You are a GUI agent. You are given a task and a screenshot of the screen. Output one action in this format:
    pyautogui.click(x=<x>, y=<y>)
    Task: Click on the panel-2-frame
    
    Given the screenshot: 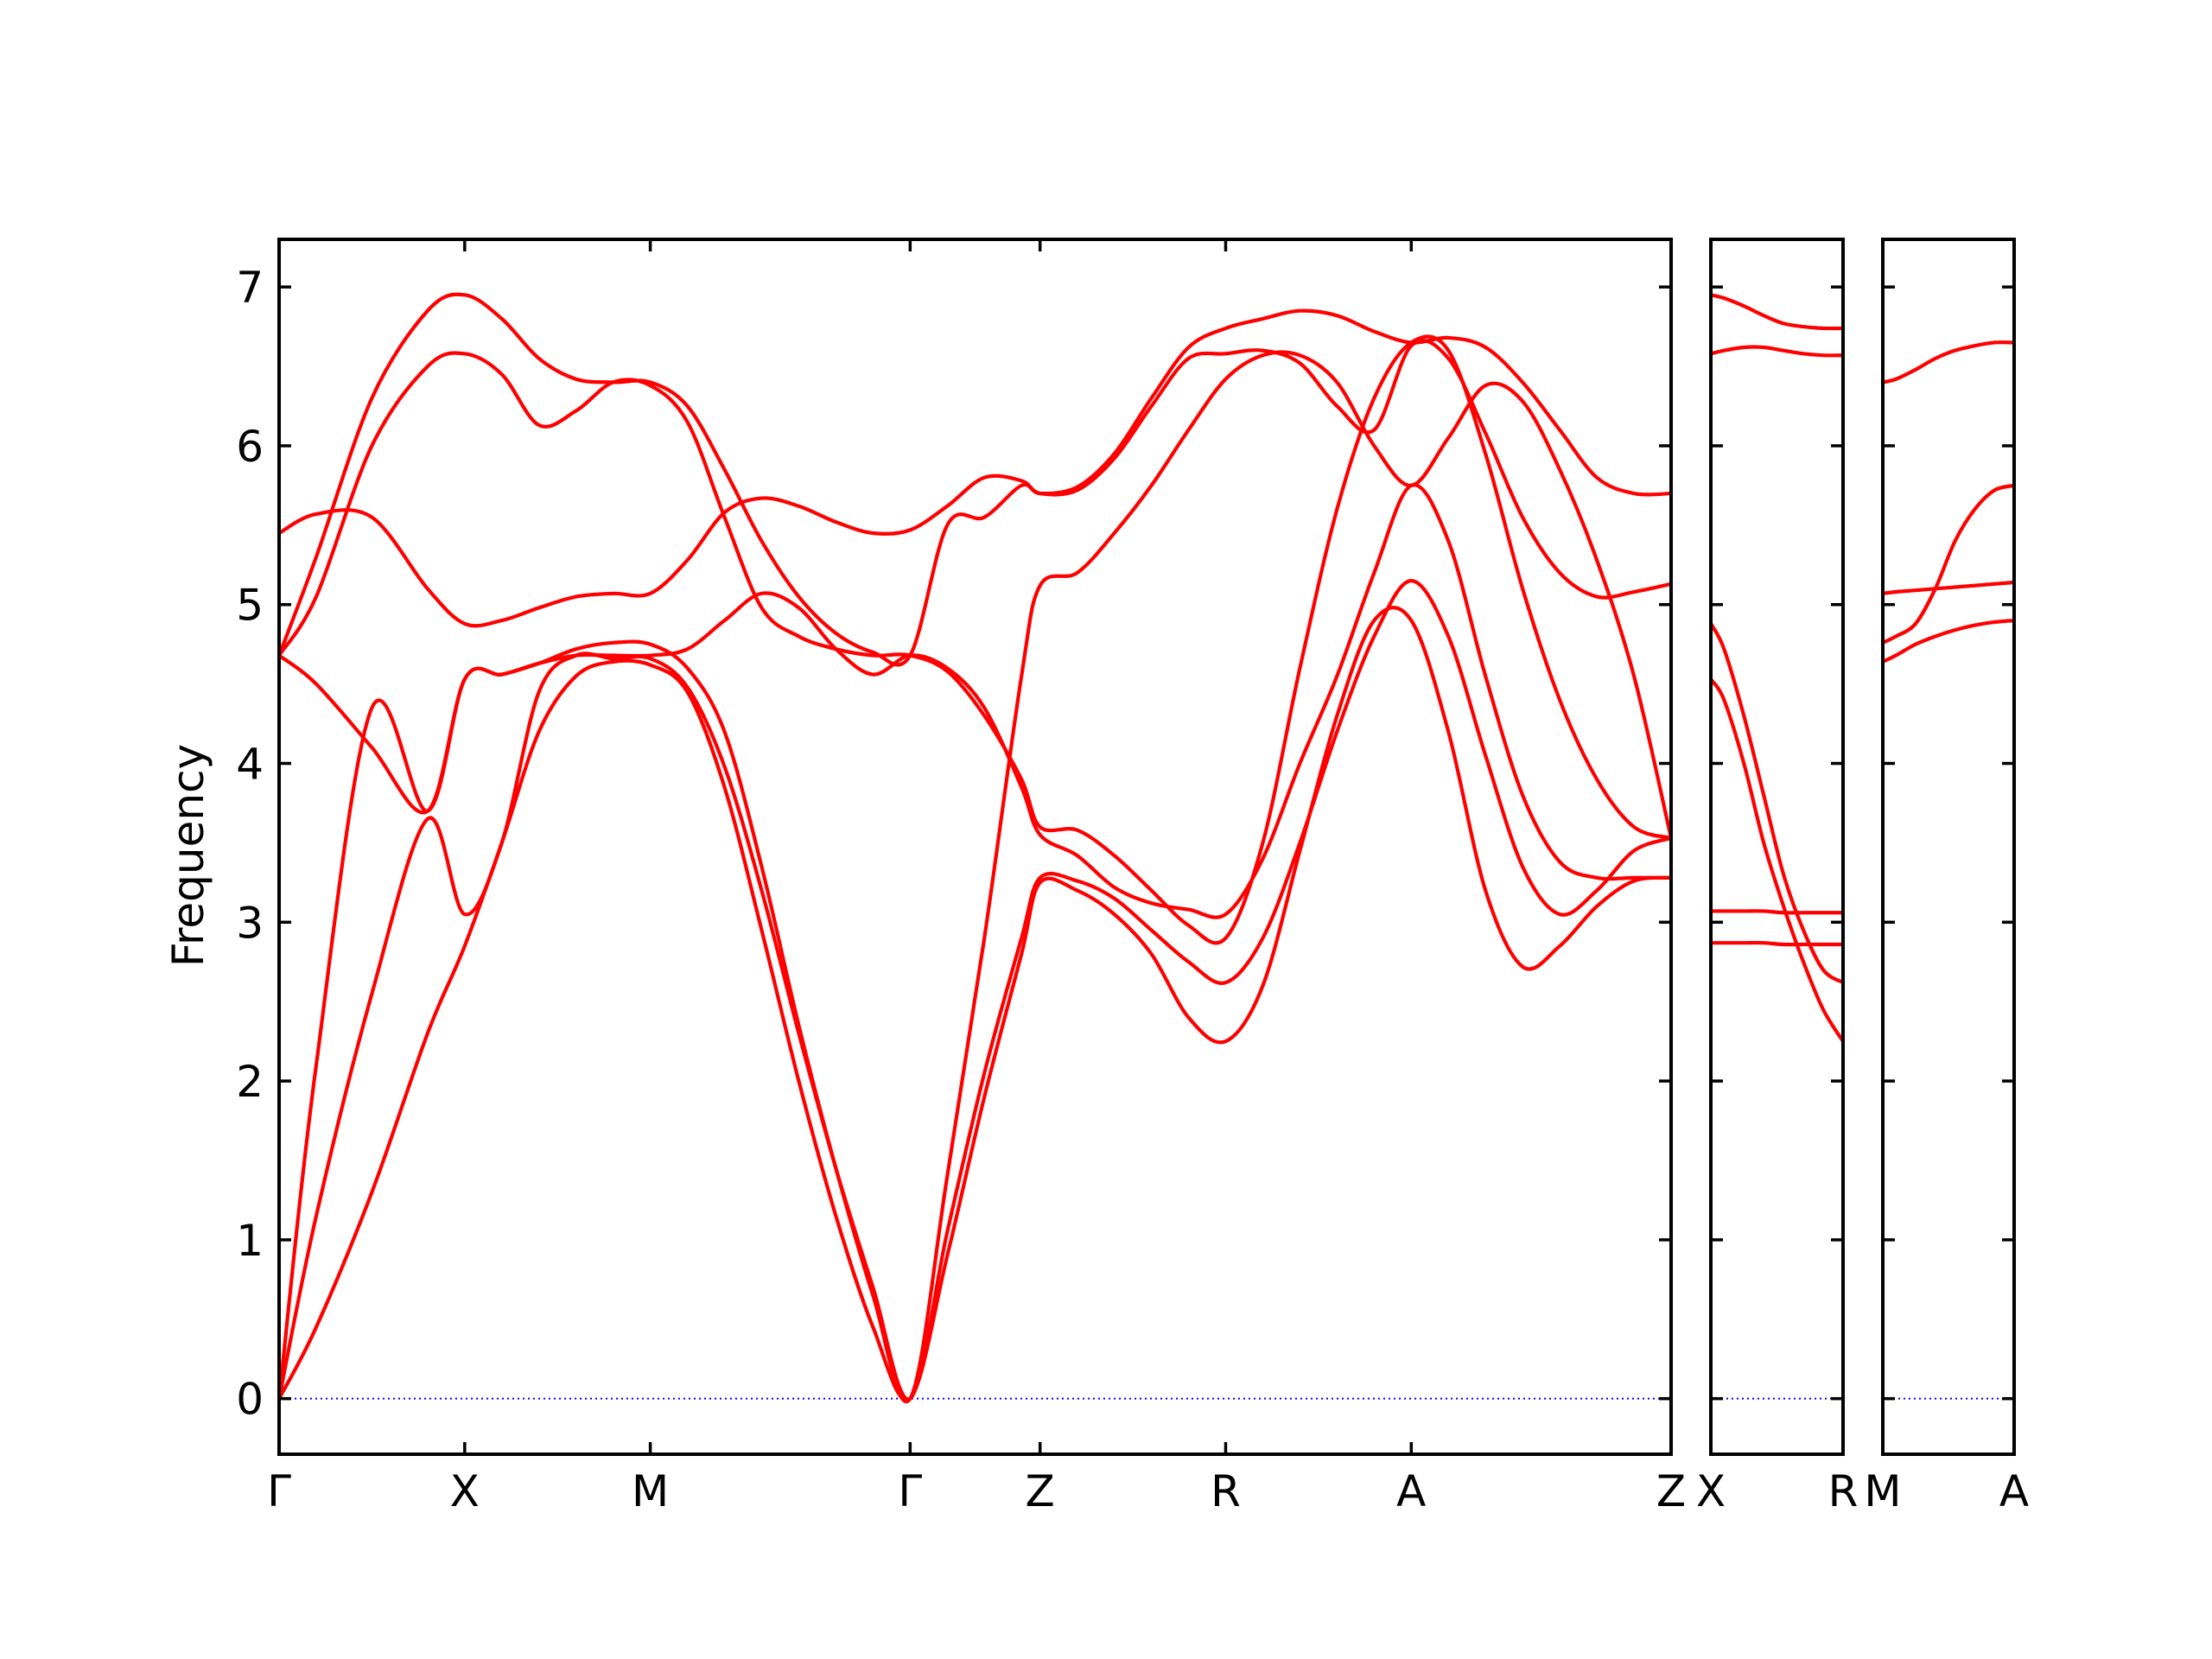 What is the action you would take?
    pyautogui.click(x=1777, y=847)
    